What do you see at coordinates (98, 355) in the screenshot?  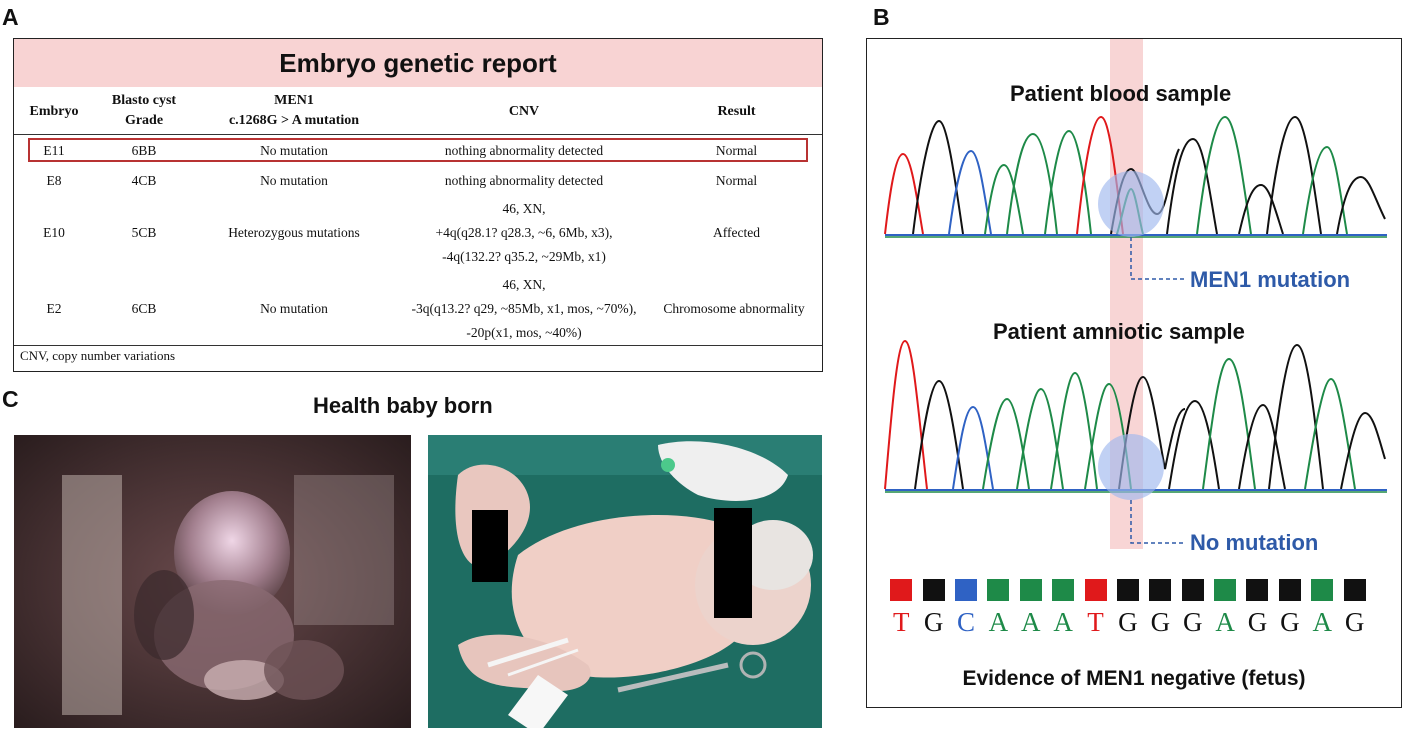 I see `table-footnote: CNV, copy number variations` at bounding box center [98, 355].